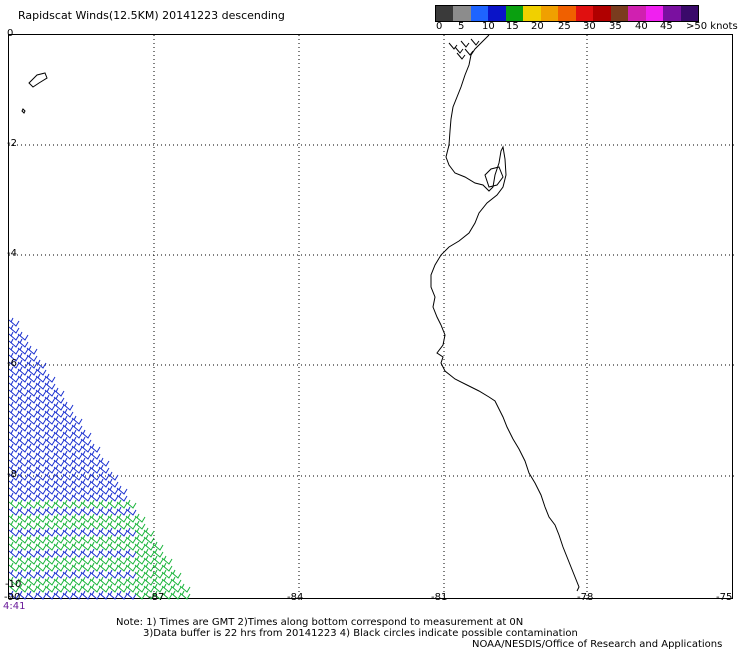 This screenshot has height=650, width=740. I want to click on coastal-wind-barb, so click(469, 52).